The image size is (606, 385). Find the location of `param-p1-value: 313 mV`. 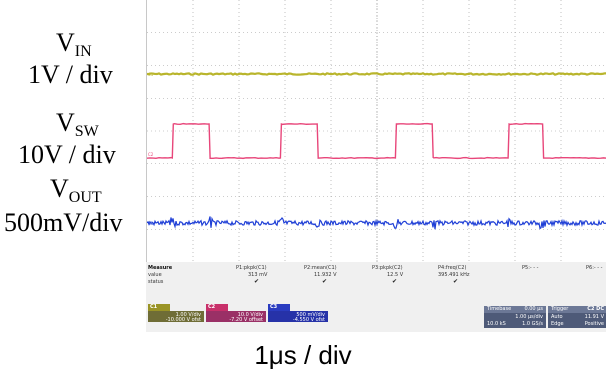

param-p1-value: 313 mV is located at coordinates (258, 275).